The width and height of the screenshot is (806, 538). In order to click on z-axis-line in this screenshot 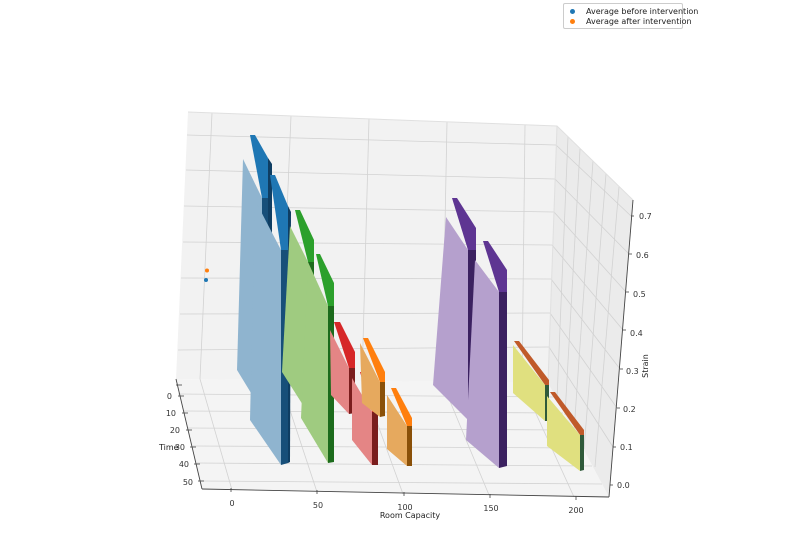, I will do `click(621, 348)`.